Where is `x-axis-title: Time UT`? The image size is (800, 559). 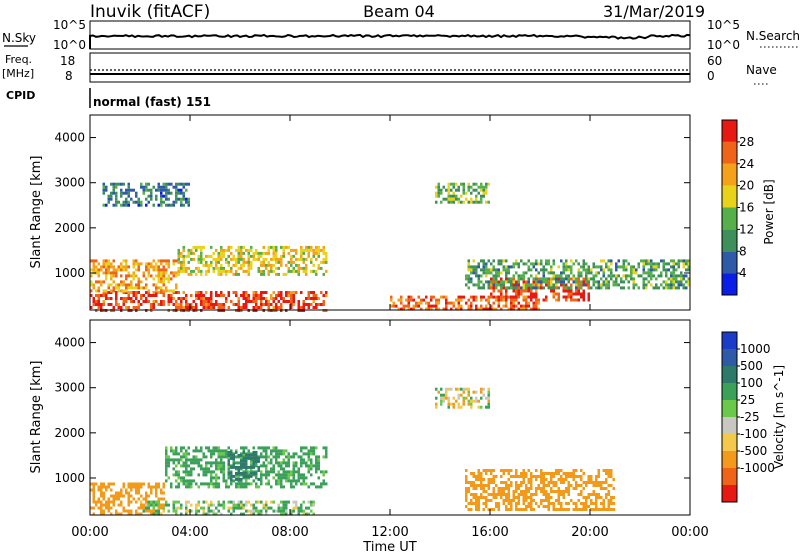 x-axis-title: Time UT is located at coordinates (389, 547).